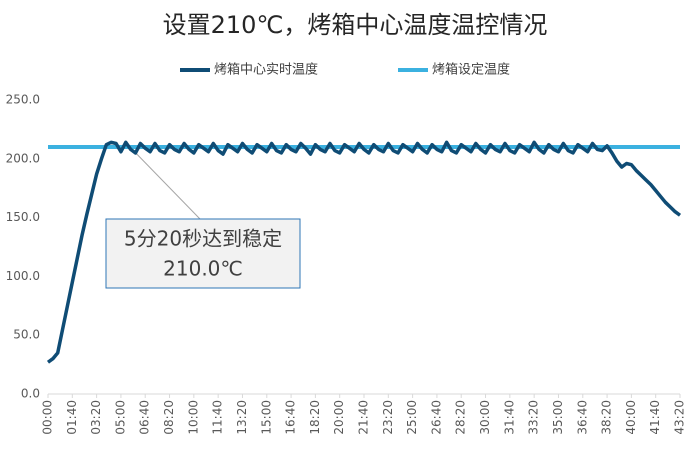  Describe the element at coordinates (169, 417) in the screenshot. I see `x-tick-label: 08:20` at that location.